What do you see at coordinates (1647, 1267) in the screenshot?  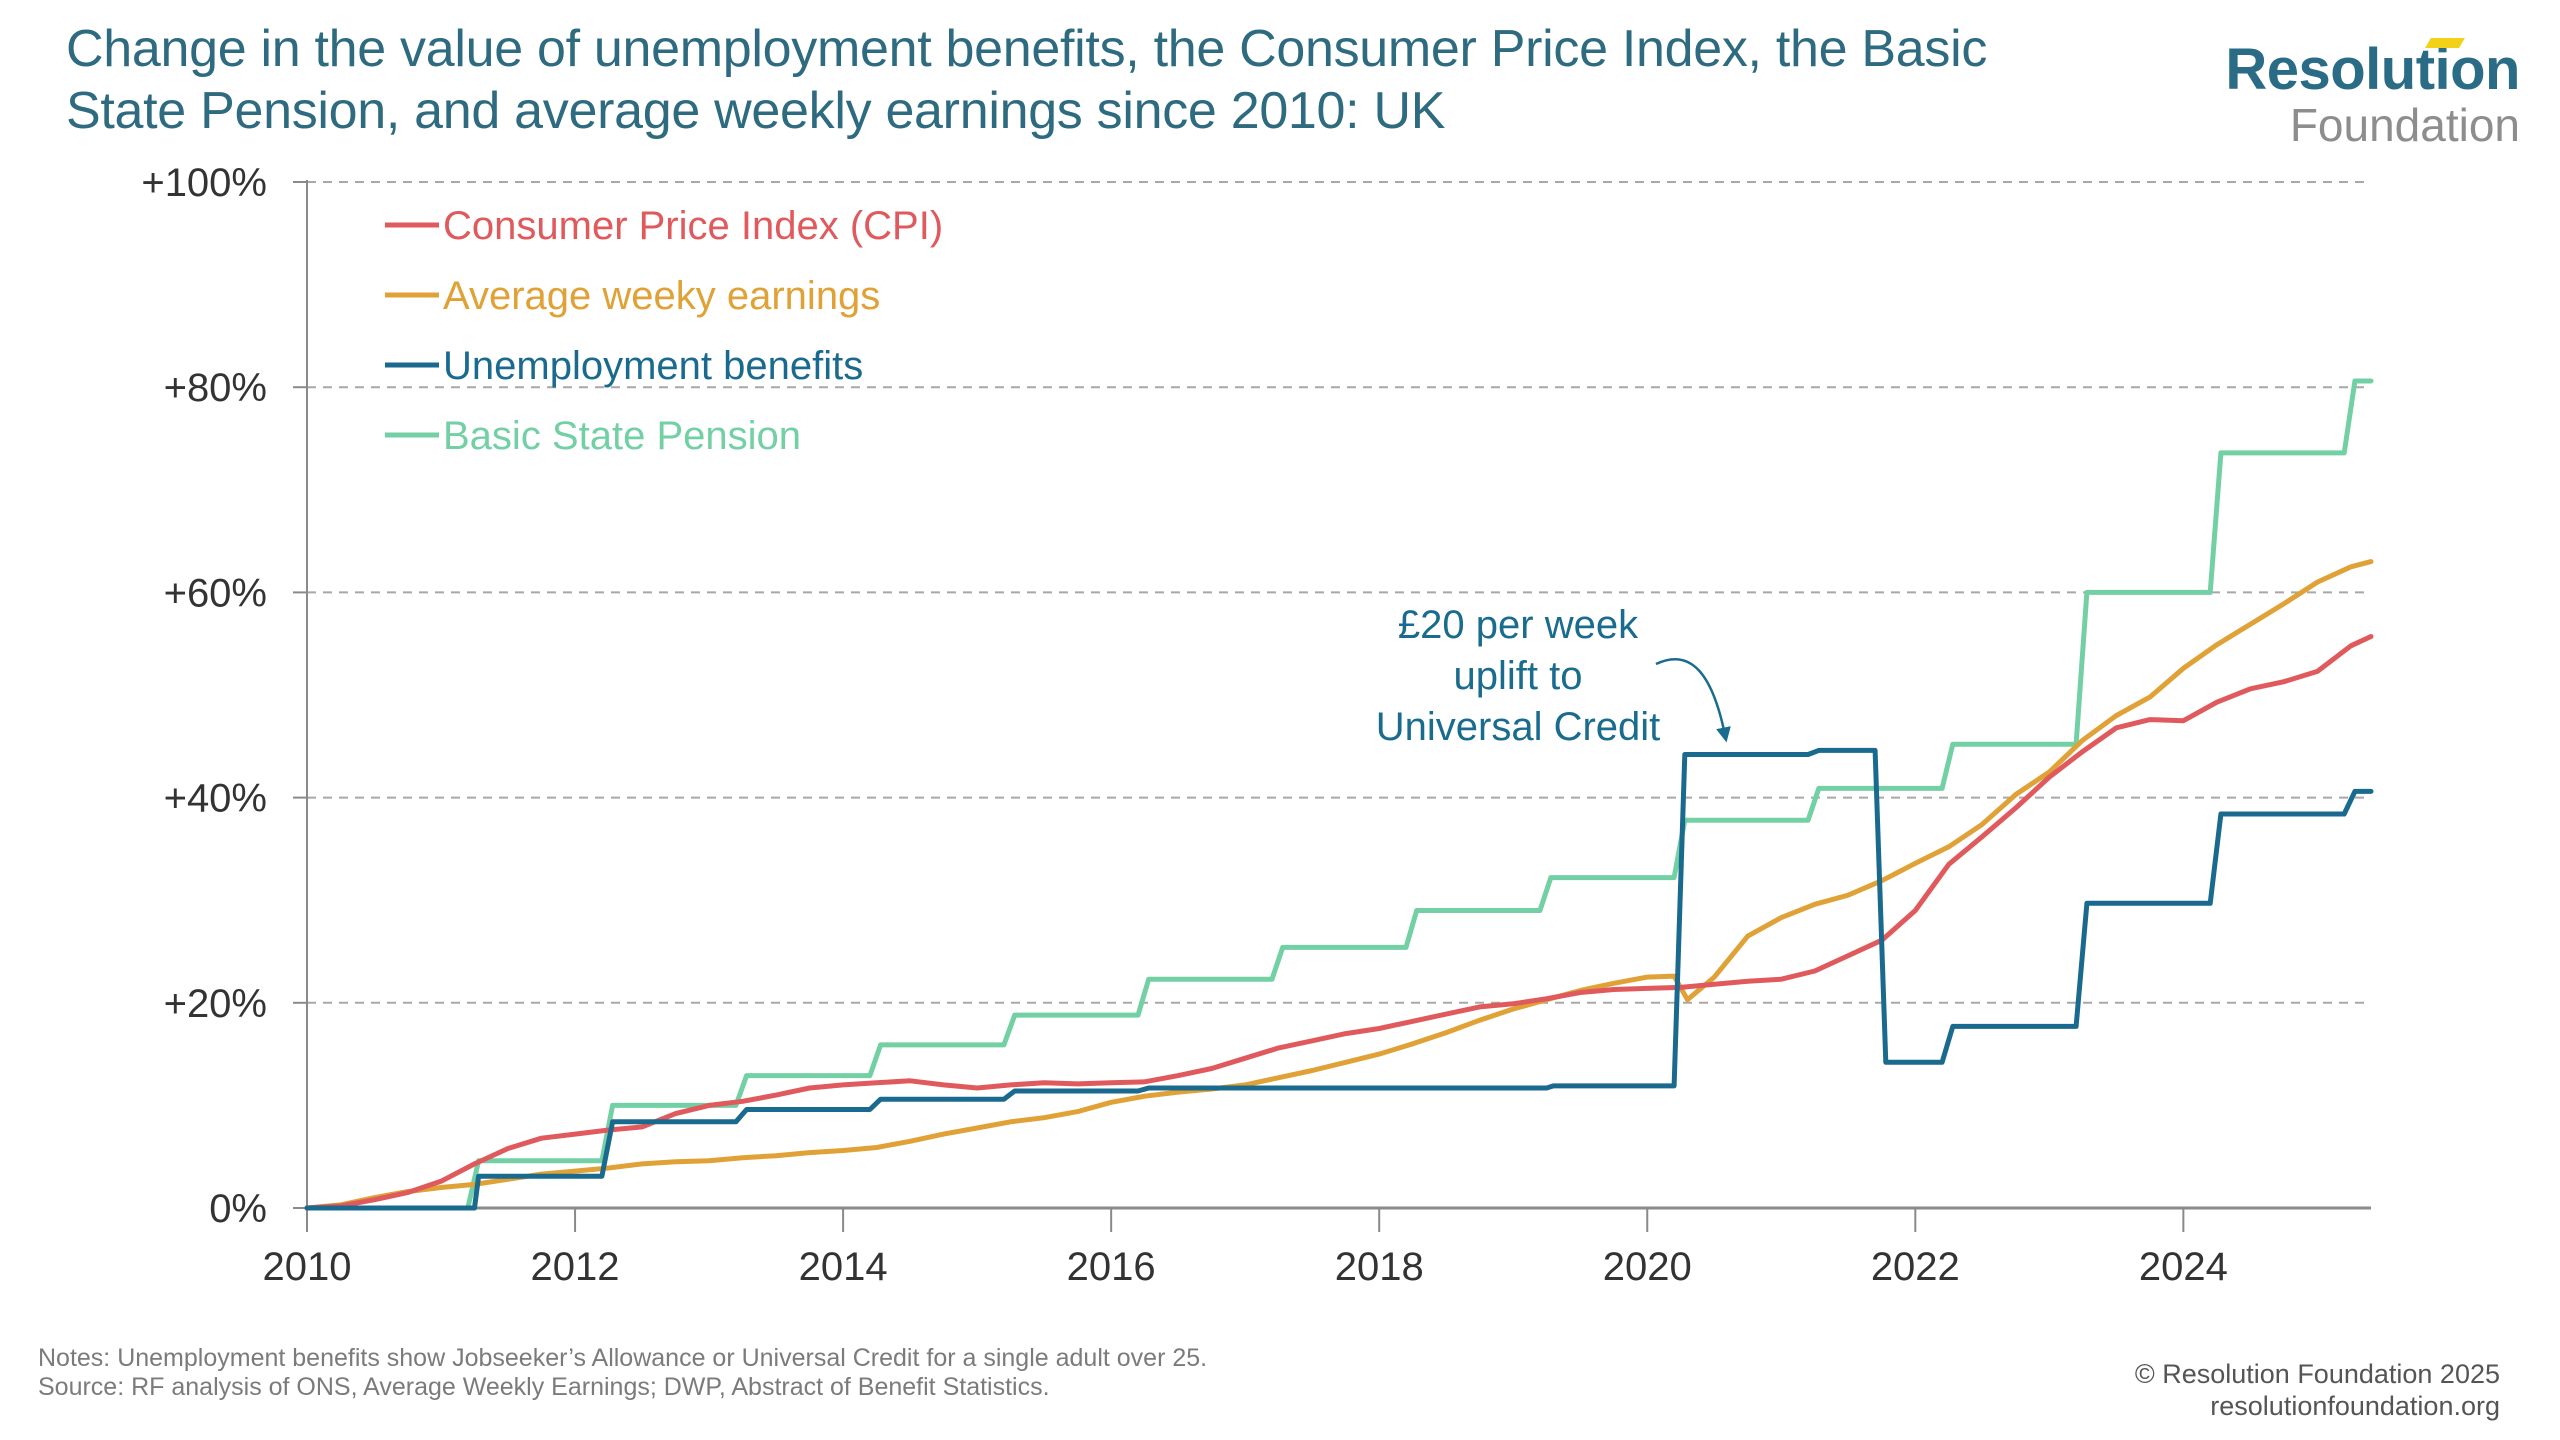 I see `x-tick-label: 2020` at bounding box center [1647, 1267].